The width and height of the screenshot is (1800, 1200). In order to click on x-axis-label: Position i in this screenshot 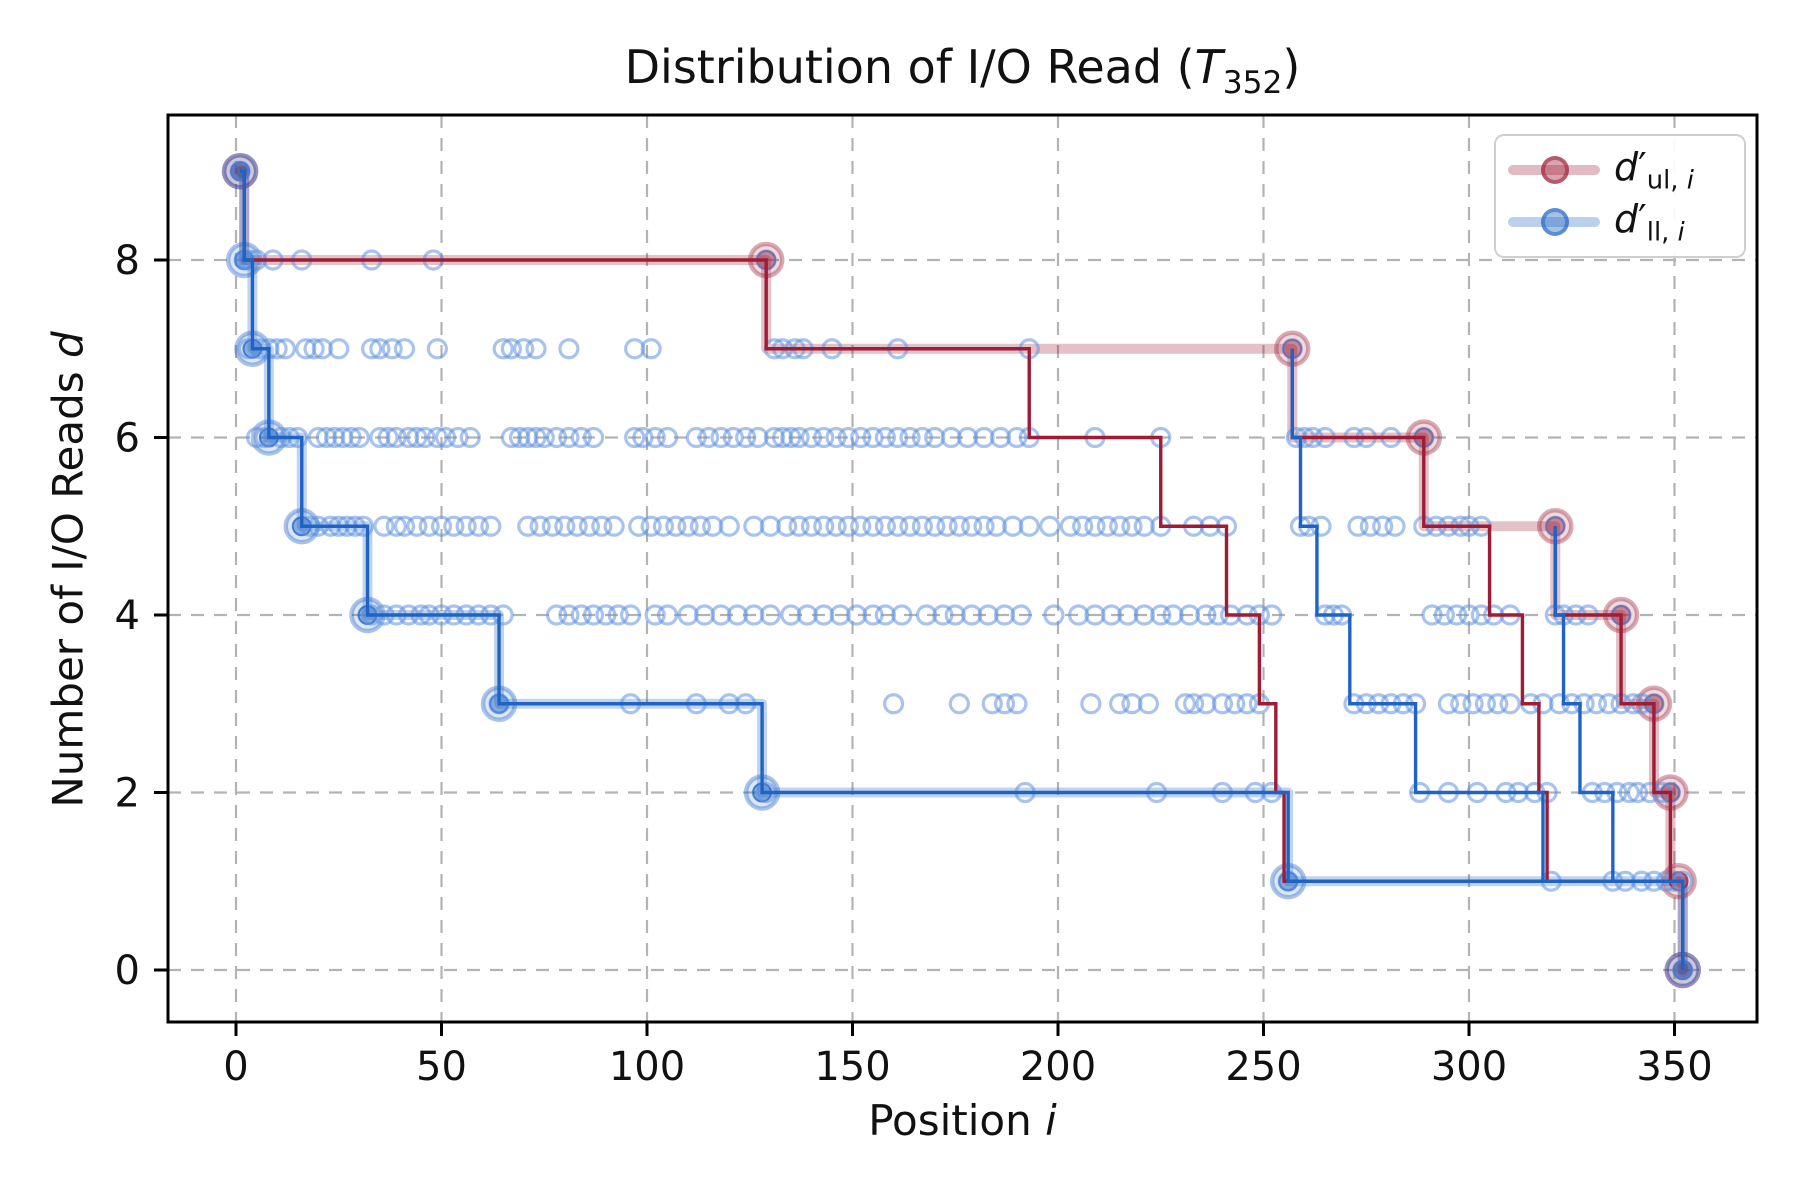, I will do `click(962, 1120)`.